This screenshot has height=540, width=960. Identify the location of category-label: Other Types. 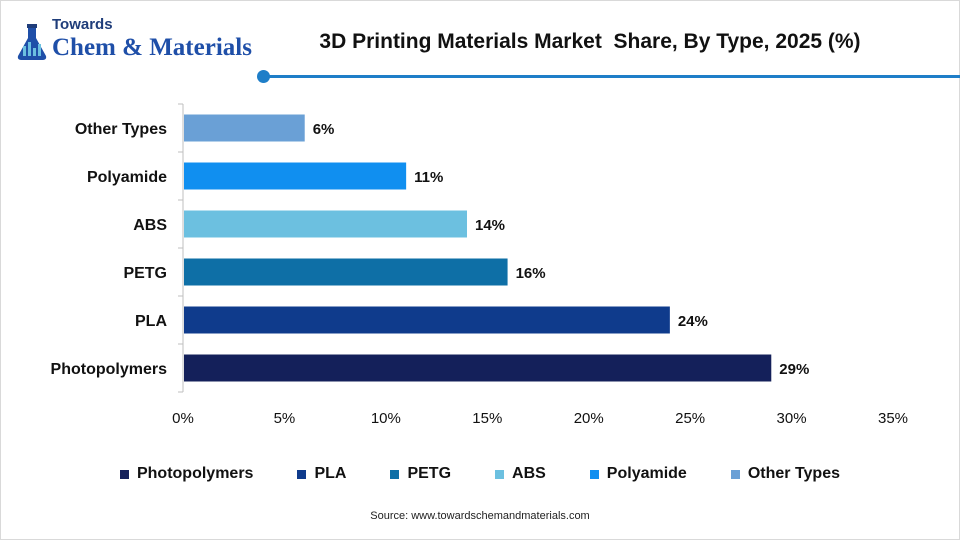
(121, 129).